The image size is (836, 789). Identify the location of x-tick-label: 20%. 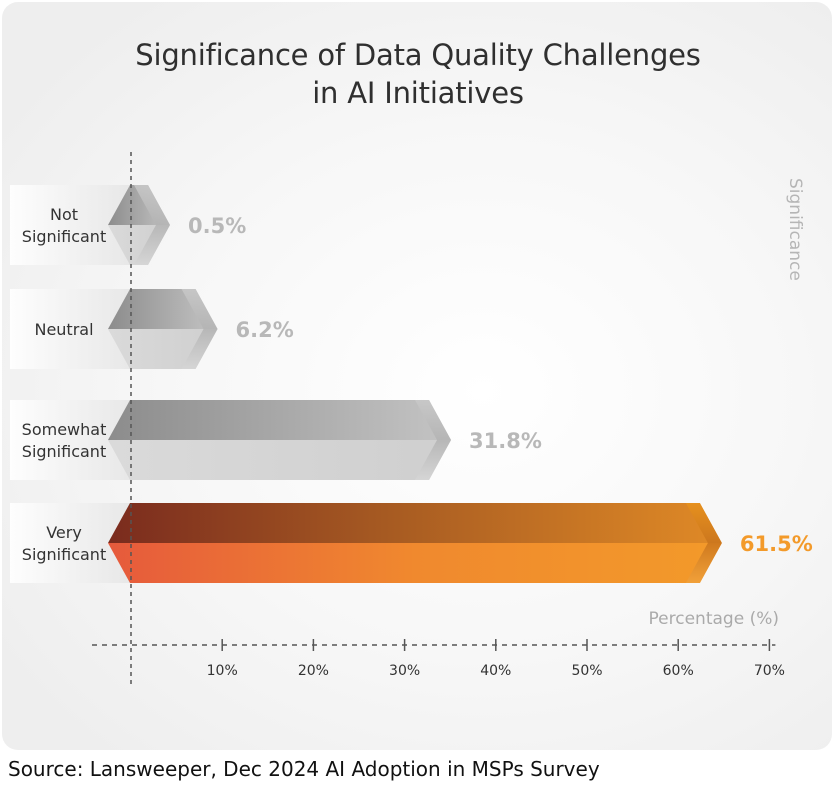
(313, 671).